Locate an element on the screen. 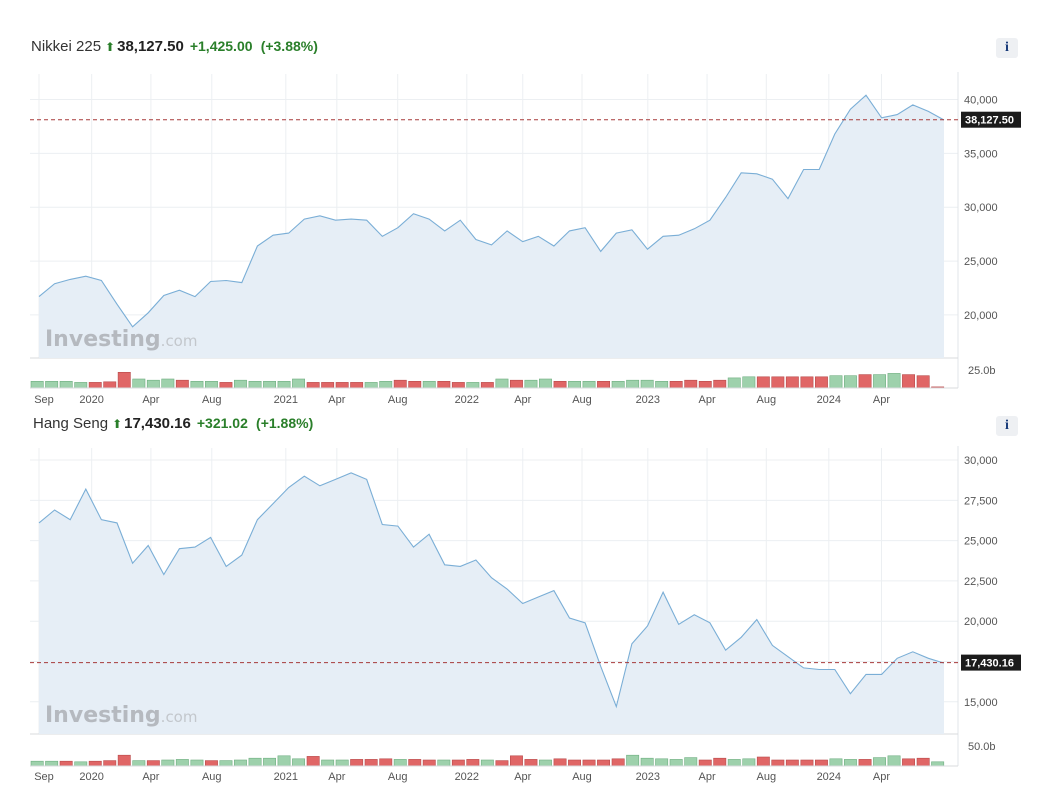 This screenshot has width=1038, height=798. index-price: 38,127.50 is located at coordinates (150, 46).